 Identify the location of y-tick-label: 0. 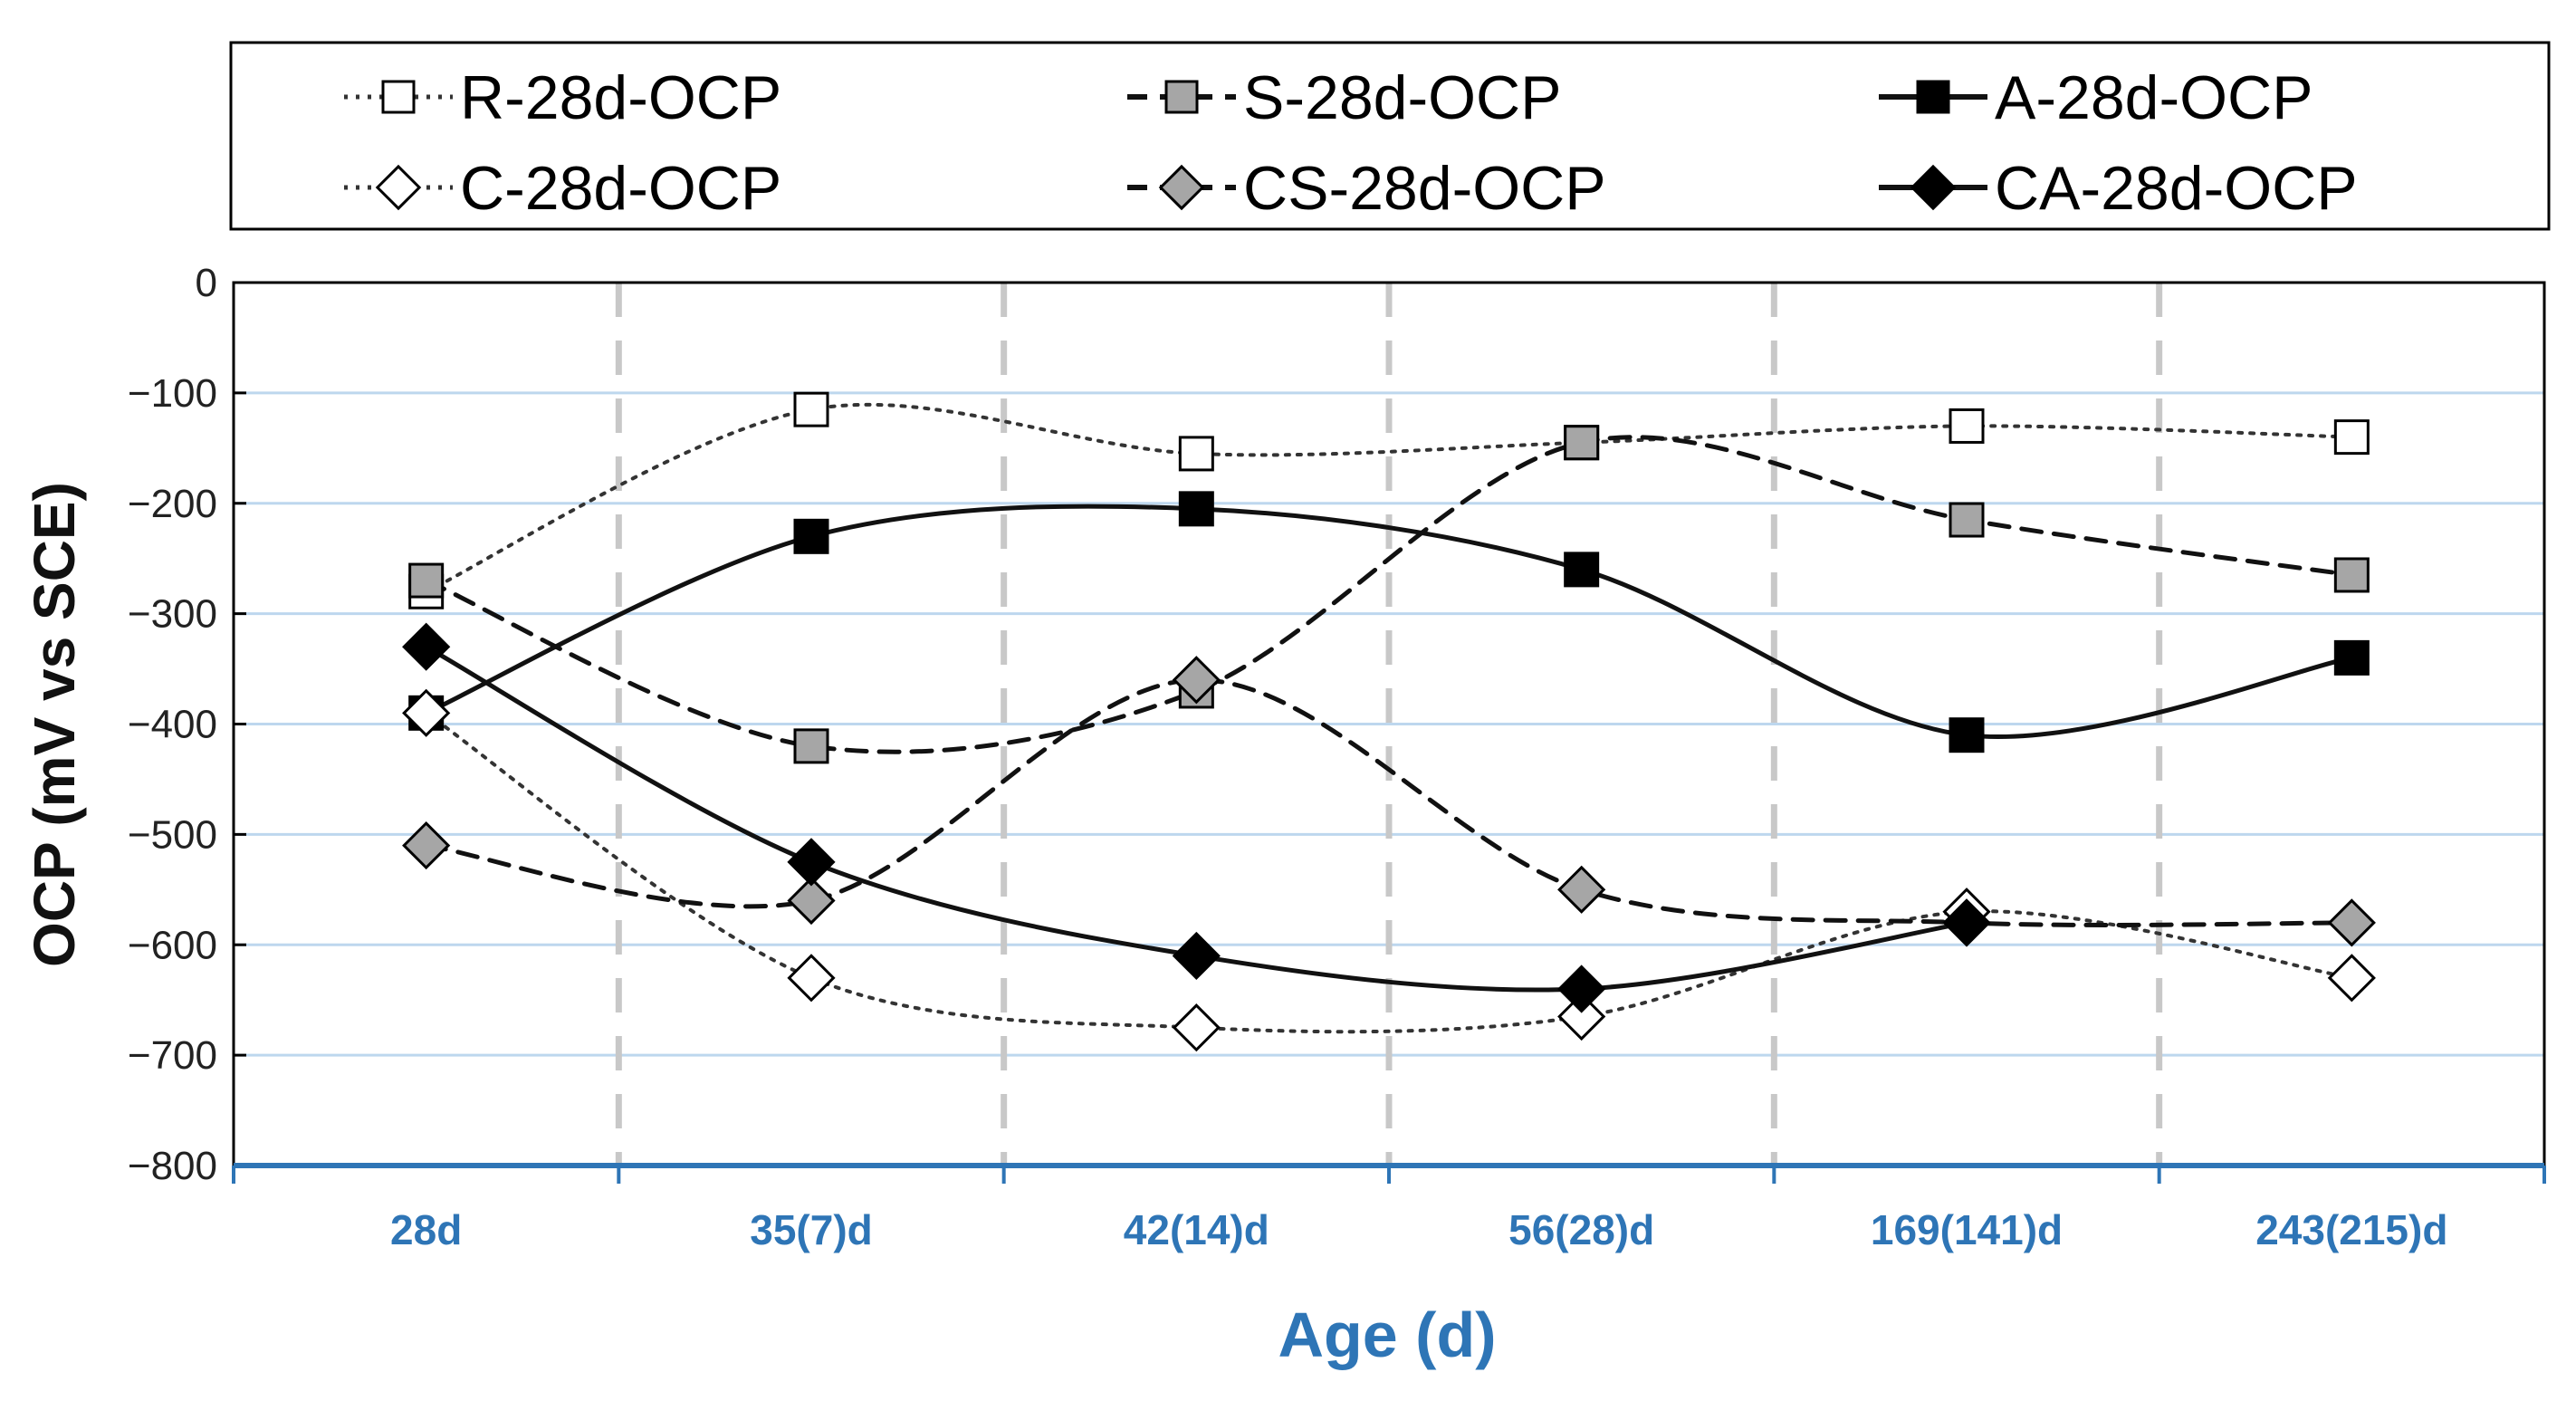
(206, 283).